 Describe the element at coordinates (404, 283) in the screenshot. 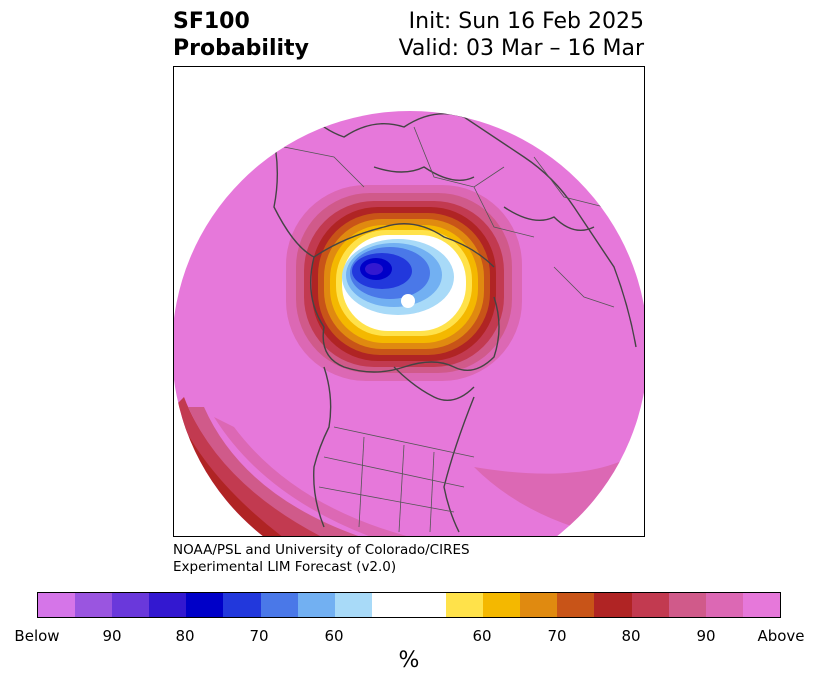

I see `anomaly-rings` at that location.